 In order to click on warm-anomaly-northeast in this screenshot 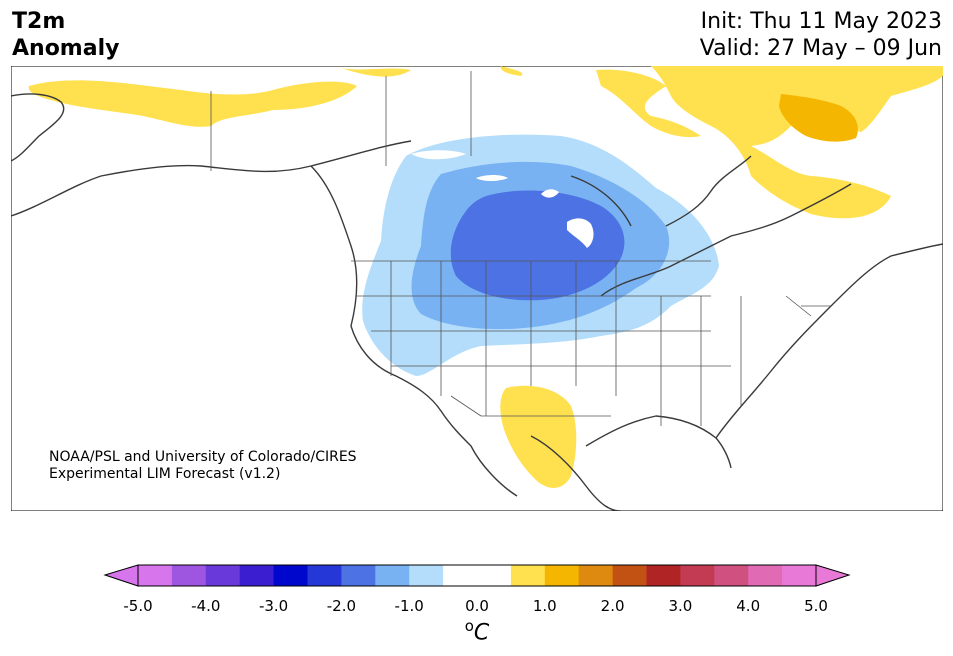, I will do `click(797, 142)`.